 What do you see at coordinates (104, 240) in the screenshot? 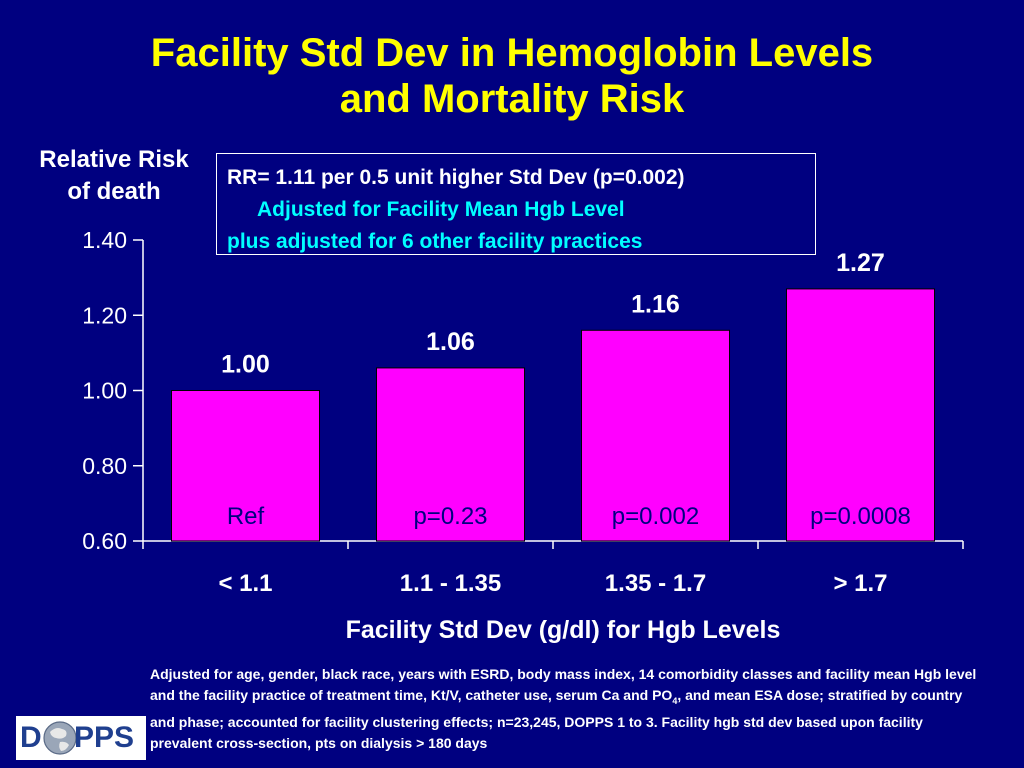
I see `y-tick-label: 1.40` at bounding box center [104, 240].